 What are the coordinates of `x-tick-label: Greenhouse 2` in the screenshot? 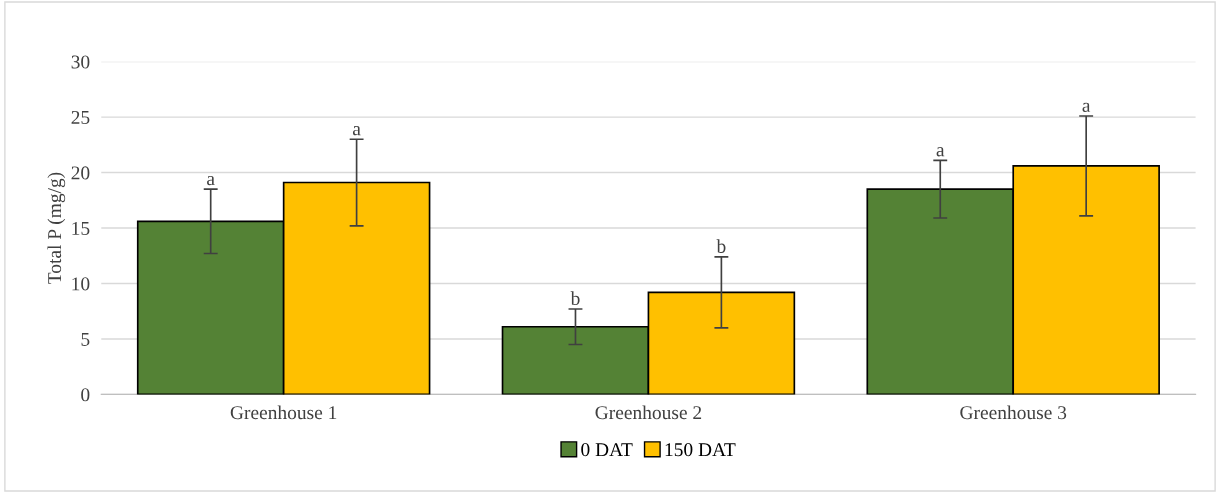 It's located at (648, 412).